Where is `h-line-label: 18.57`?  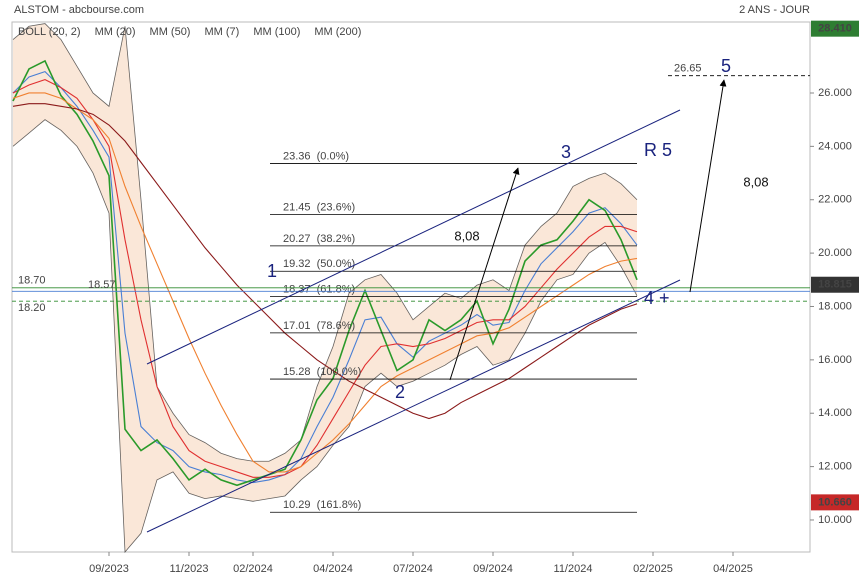
h-line-label: 18.57 is located at coordinates (102, 285).